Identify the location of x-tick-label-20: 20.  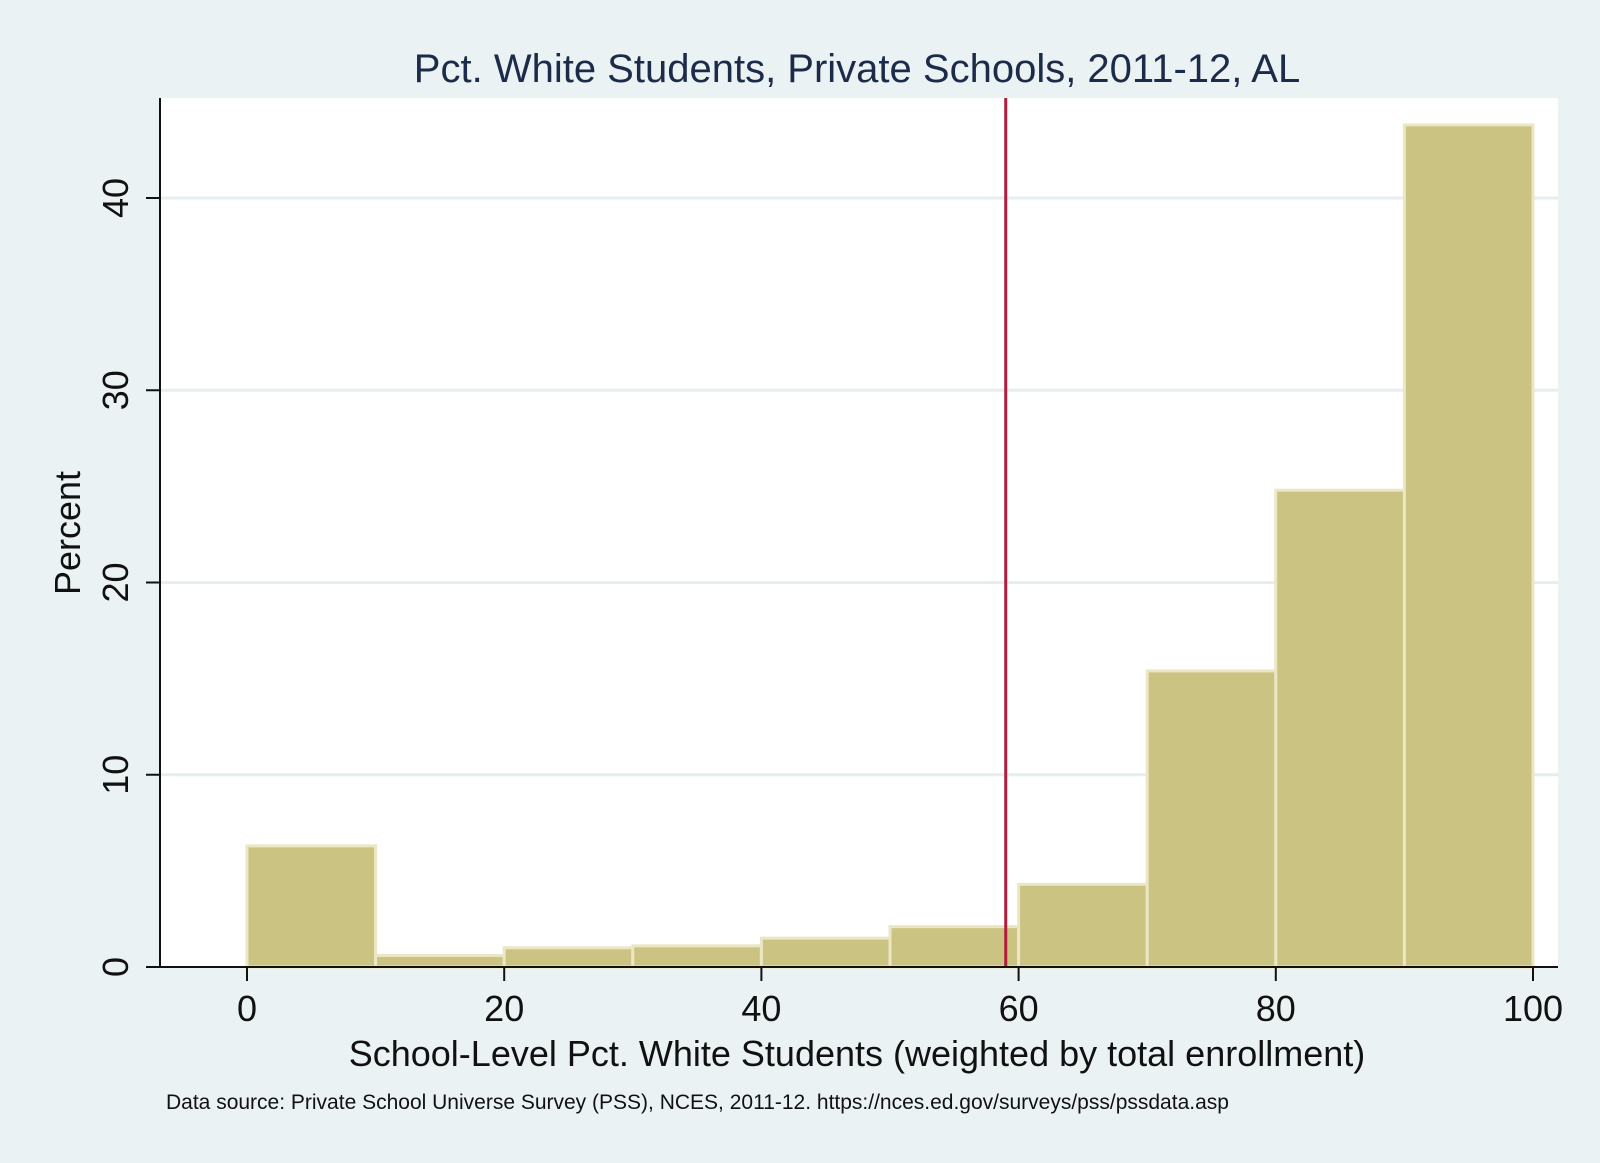
(504, 1008).